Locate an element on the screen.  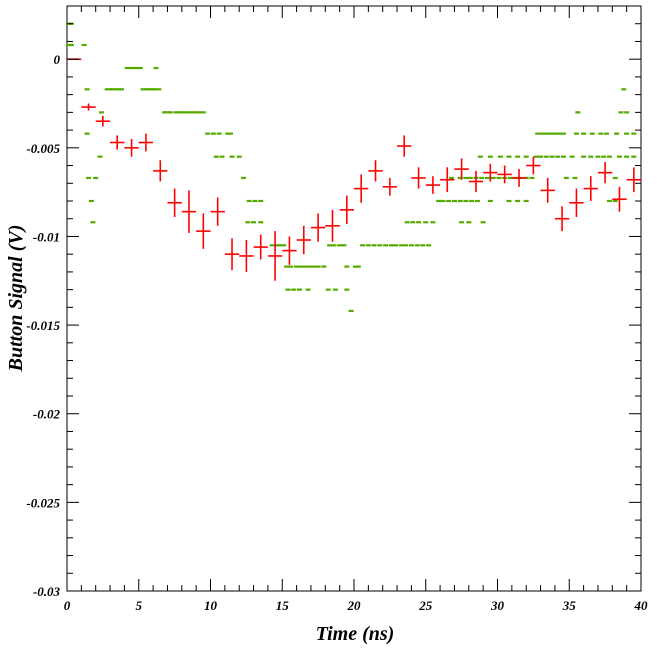
x-tick-label: 20 is located at coordinates (354, 605).